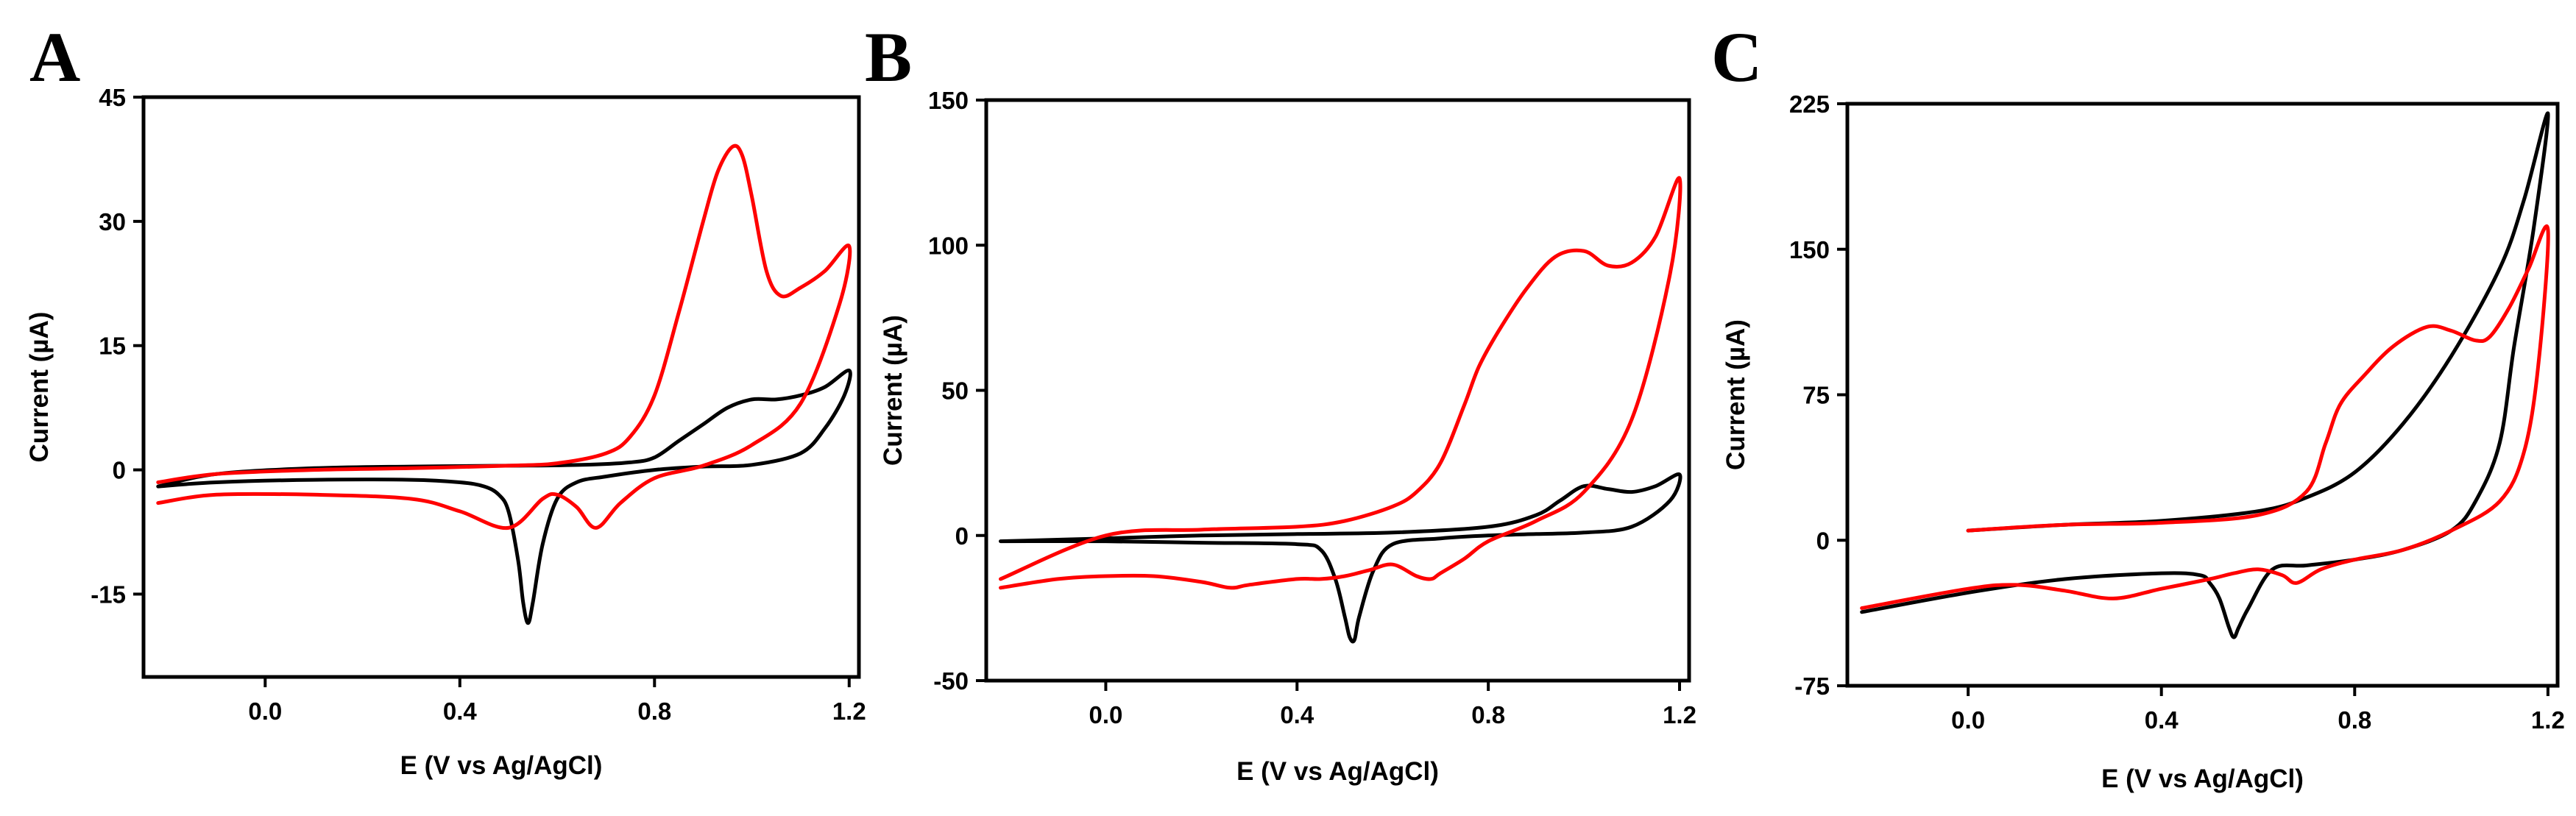 This screenshot has width=2576, height=816. What do you see at coordinates (108, 594) in the screenshot?
I see `y-tick-label: -15` at bounding box center [108, 594].